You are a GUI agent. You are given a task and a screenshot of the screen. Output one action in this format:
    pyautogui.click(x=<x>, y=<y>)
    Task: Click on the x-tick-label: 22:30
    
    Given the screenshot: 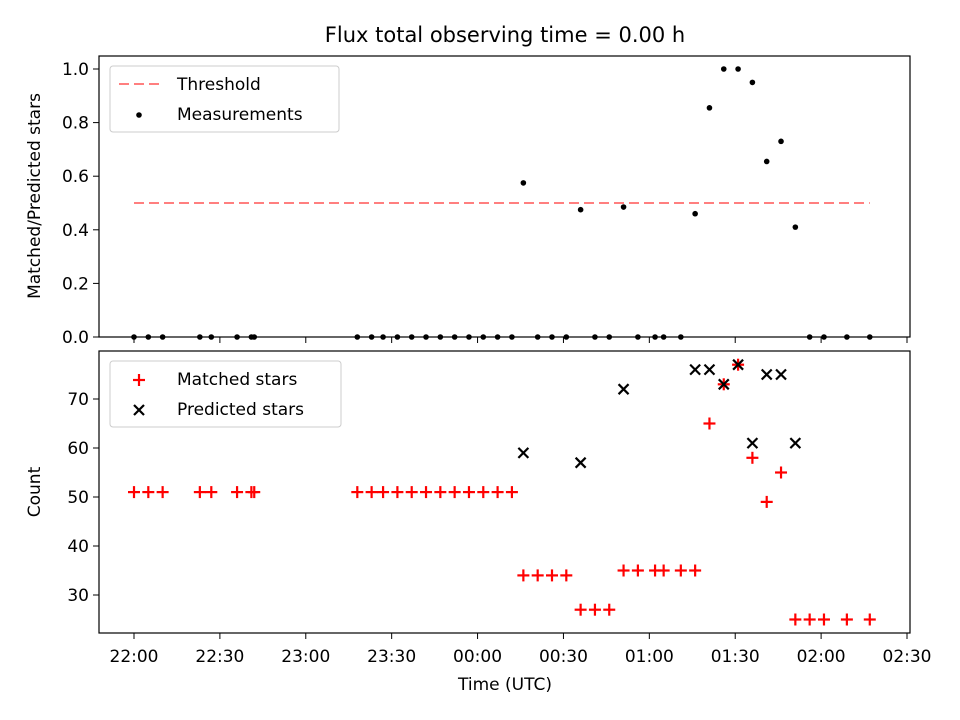 What is the action you would take?
    pyautogui.click(x=219, y=657)
    